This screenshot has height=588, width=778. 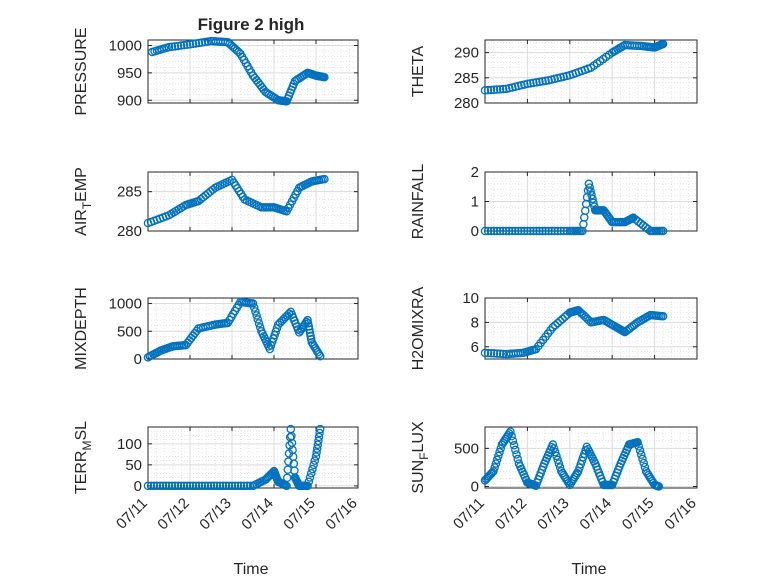 I want to click on y-axis-label: SUNFLUX, so click(x=420, y=457).